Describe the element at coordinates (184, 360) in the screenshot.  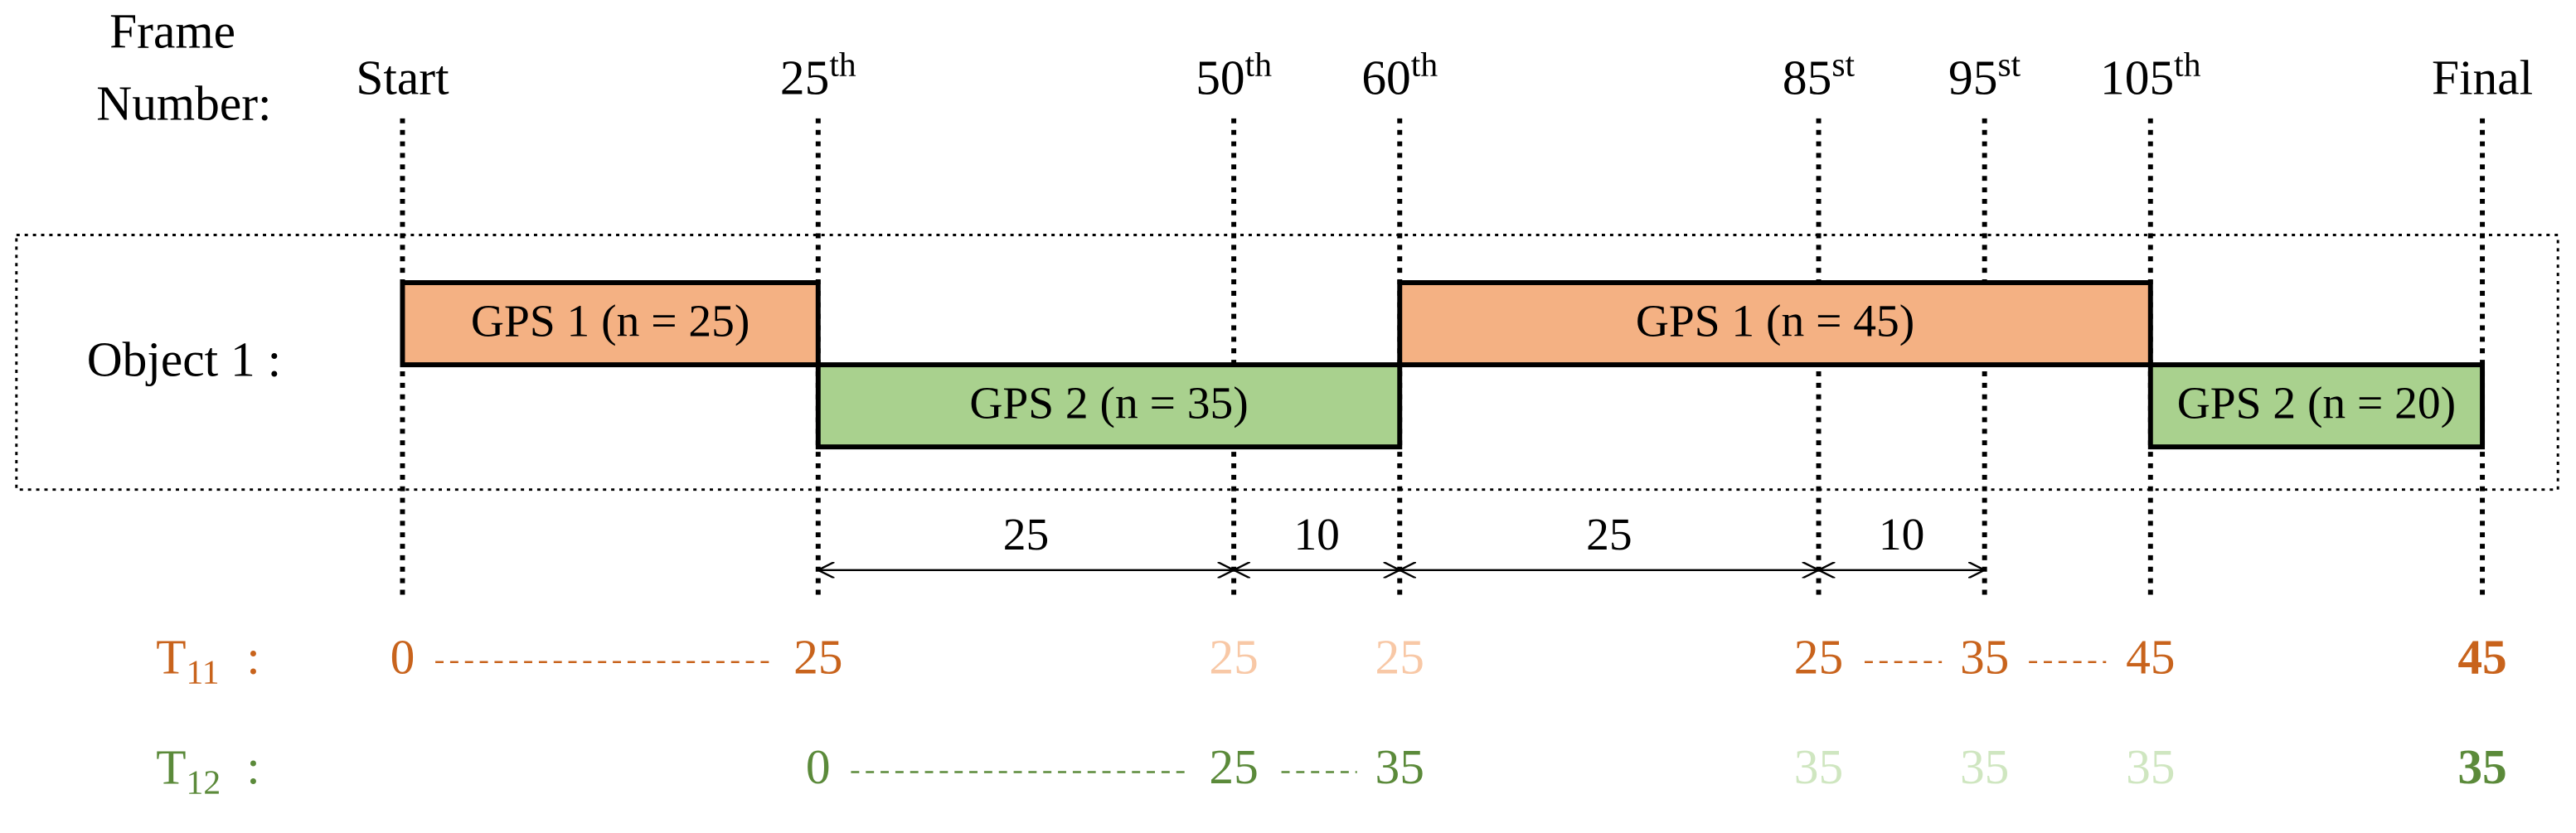
I see `object-label: Object 1 :` at that location.